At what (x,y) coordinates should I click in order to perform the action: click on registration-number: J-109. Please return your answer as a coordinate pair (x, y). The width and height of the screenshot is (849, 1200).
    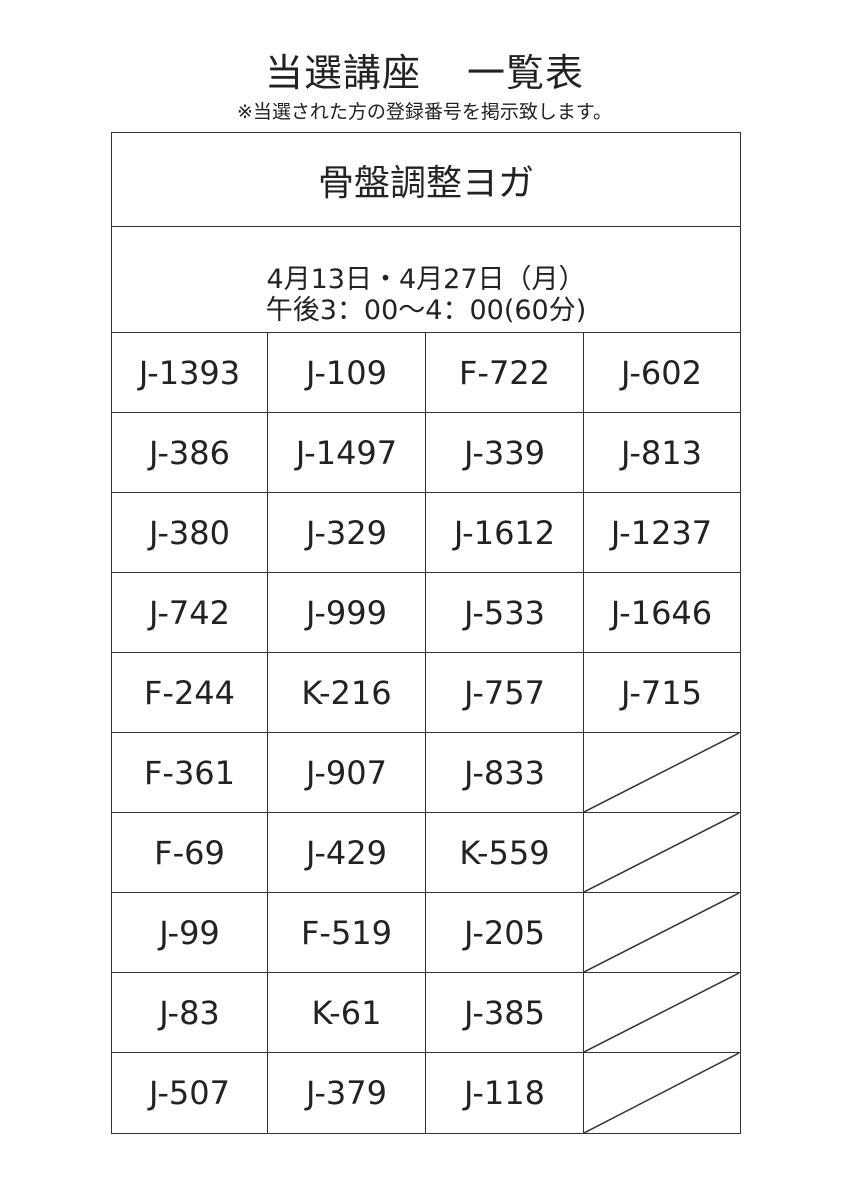
    Looking at the image, I should click on (347, 372).